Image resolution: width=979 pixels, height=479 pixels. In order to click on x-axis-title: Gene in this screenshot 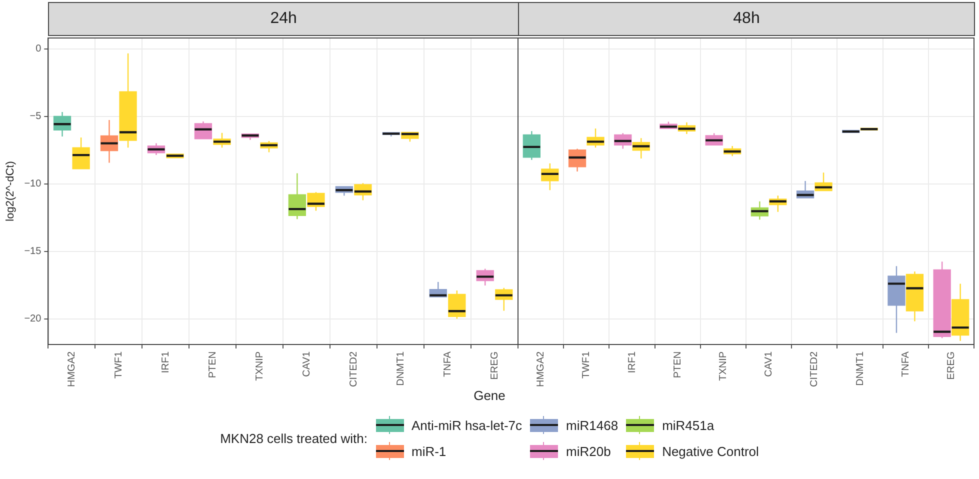, I will do `click(489, 395)`.